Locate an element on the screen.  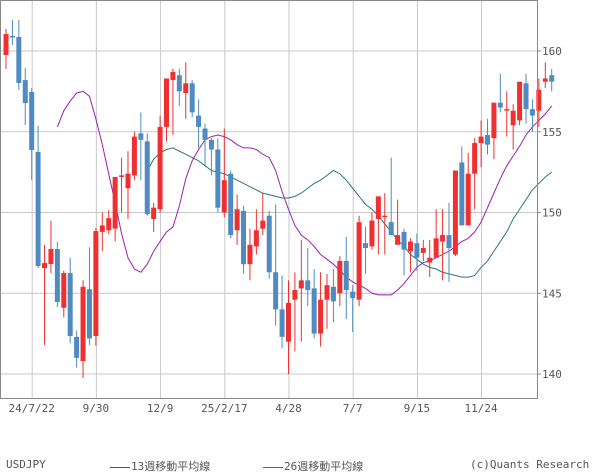
svg-text: 25/2/17 is located at coordinates (224, 408).